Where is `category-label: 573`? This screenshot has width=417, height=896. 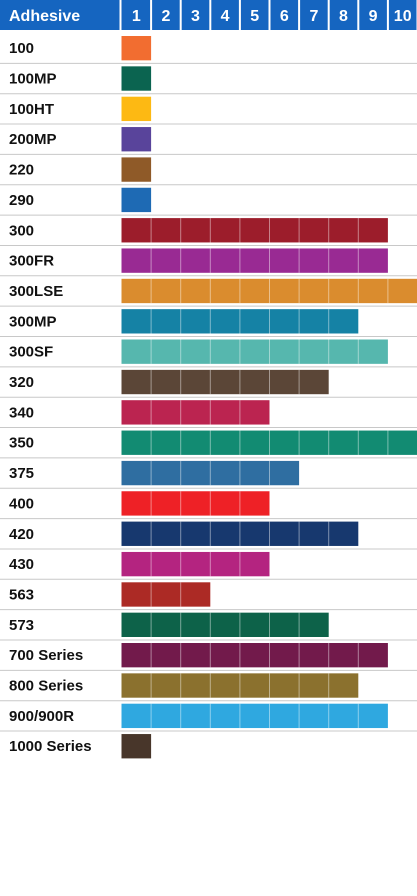
category-label: 573 is located at coordinates (21, 625).